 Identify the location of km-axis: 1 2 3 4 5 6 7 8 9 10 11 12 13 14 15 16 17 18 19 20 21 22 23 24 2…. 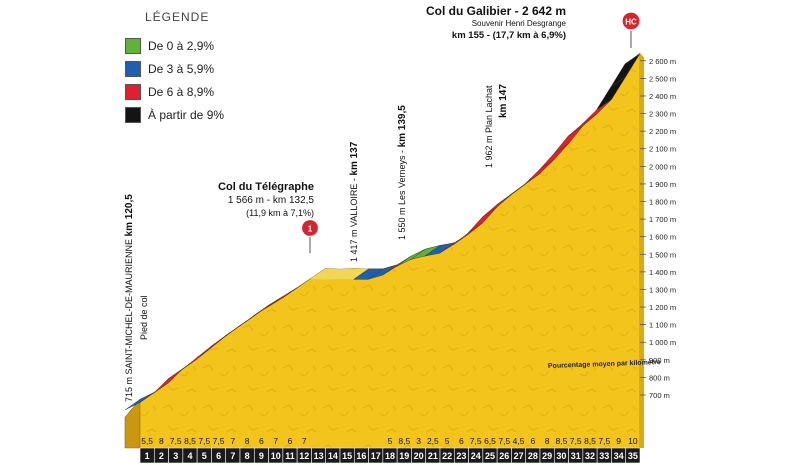
(390, 455).